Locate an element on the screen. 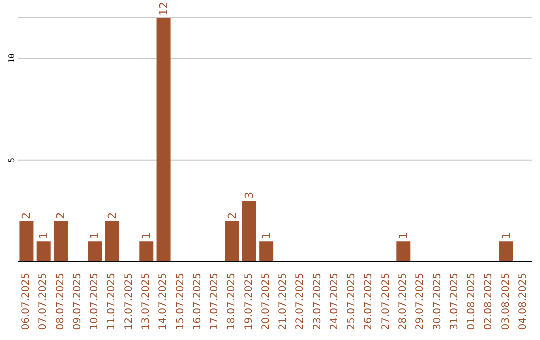  x-tick-label: 21.07.2025 is located at coordinates (284, 301).